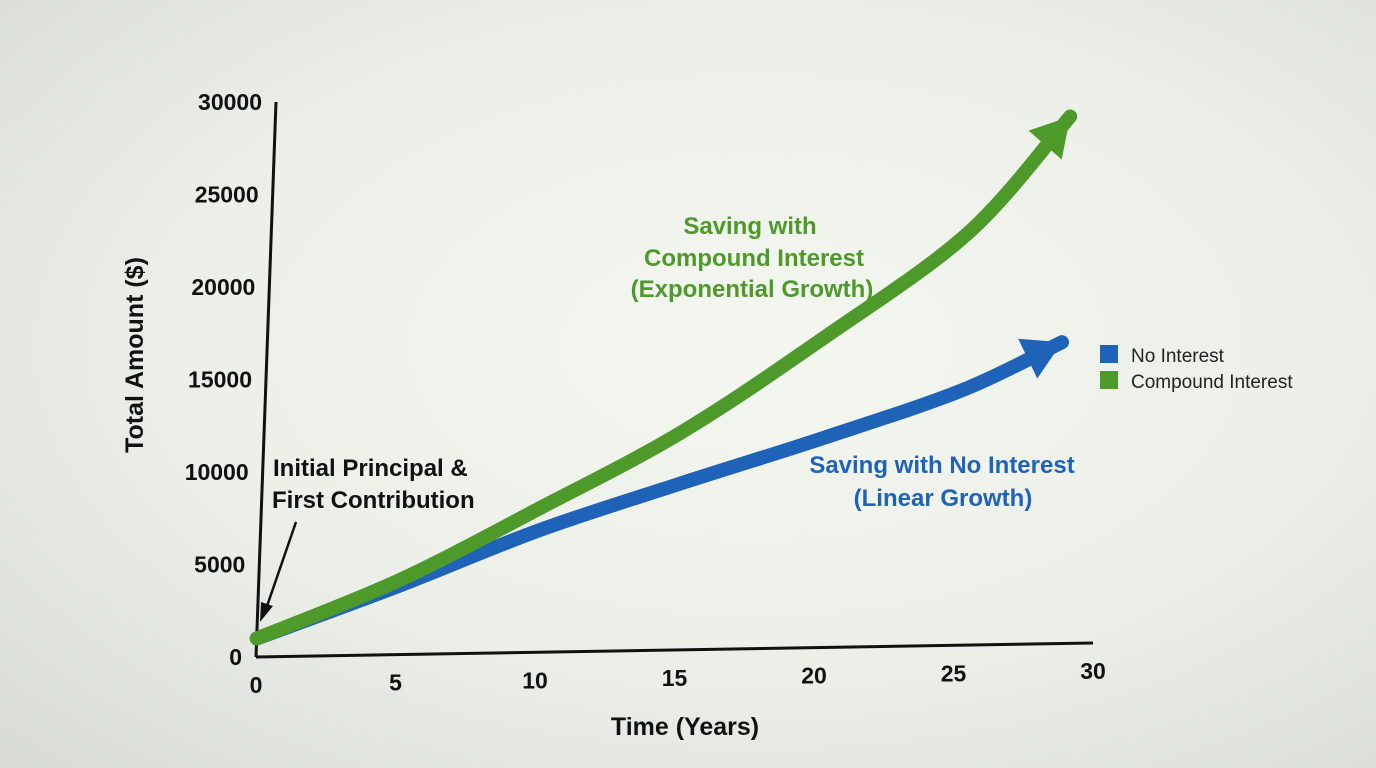 This screenshot has width=1376, height=768. Describe the element at coordinates (941, 482) in the screenshot. I see `annotation-no-interest: Saving with No Interest (Linear Growth)` at that location.